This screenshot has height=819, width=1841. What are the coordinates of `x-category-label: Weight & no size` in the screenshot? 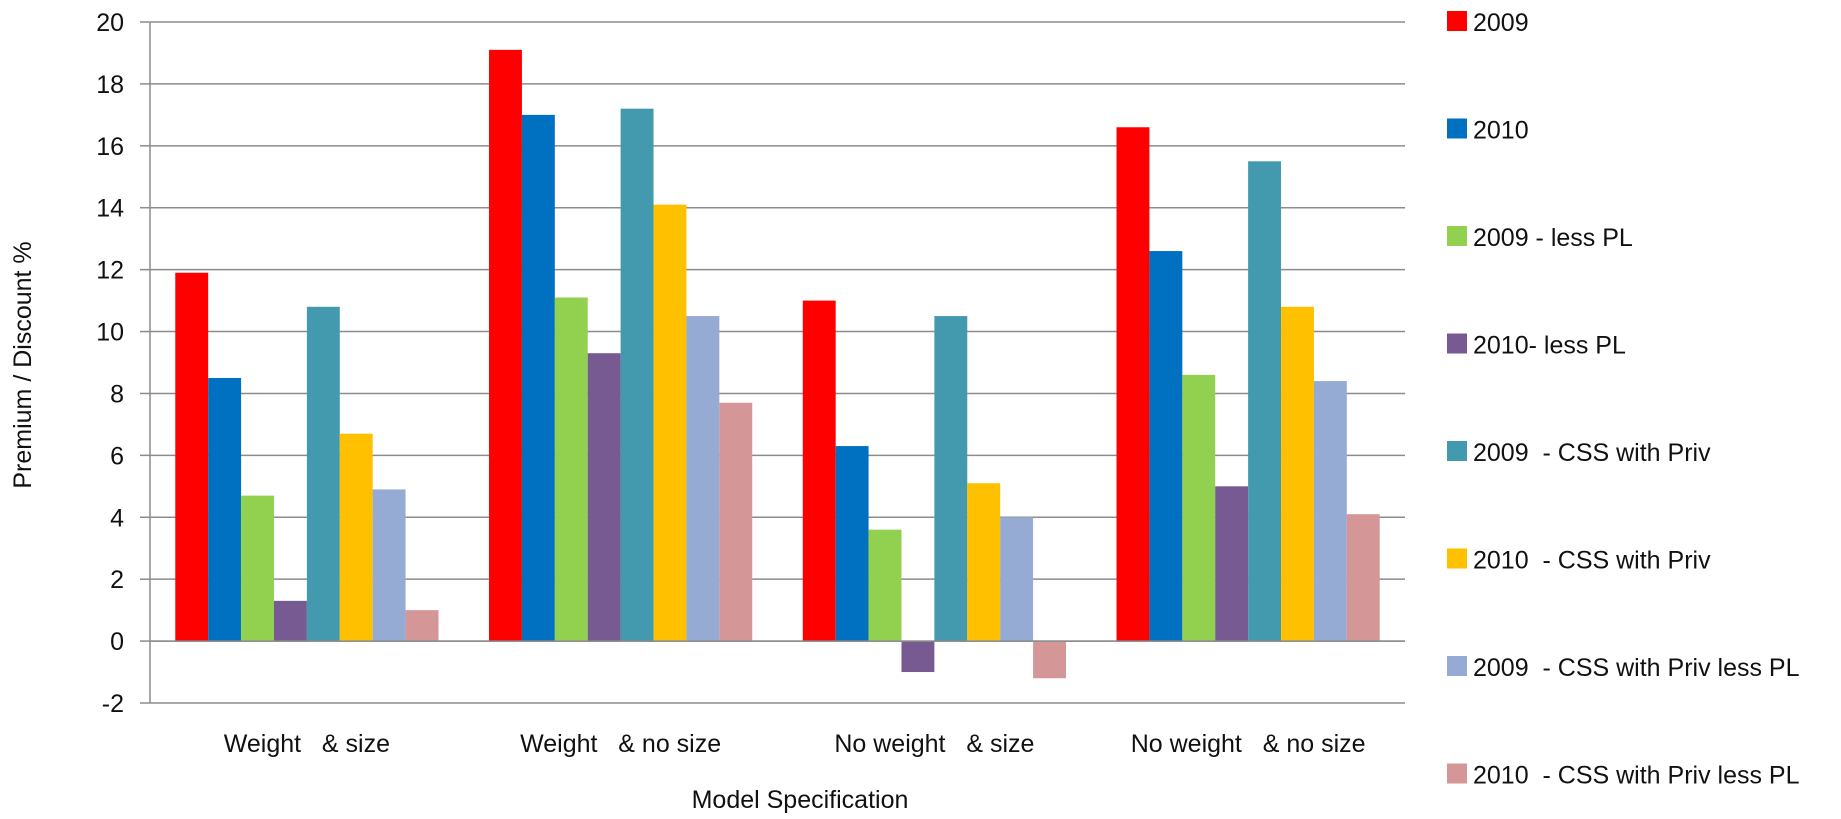 It's located at (620, 744).